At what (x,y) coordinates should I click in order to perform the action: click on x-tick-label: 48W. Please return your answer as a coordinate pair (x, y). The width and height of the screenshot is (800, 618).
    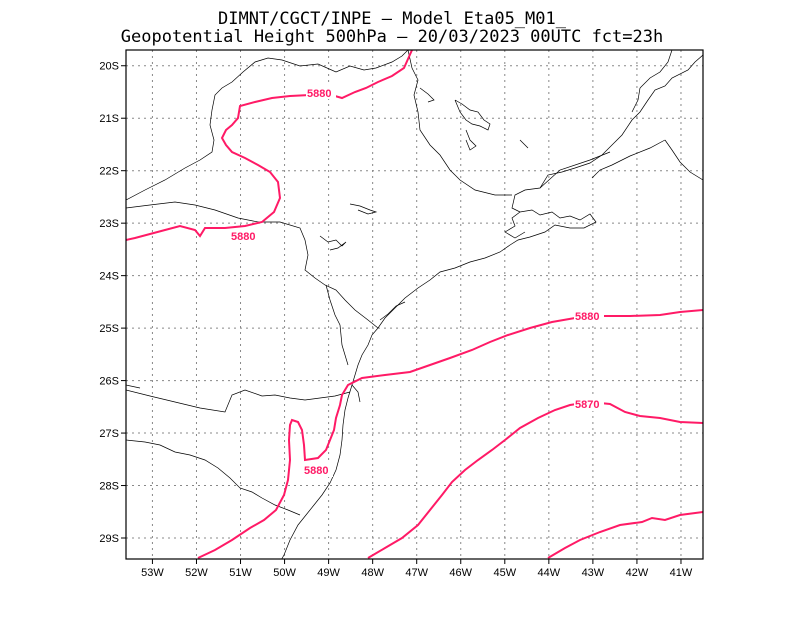
    Looking at the image, I should click on (372, 573).